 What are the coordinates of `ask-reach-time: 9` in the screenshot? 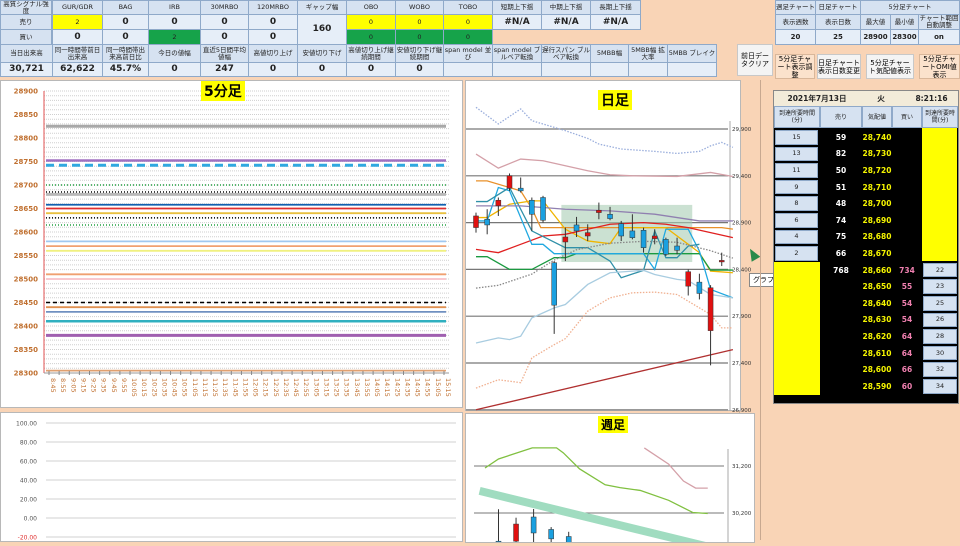 It's located at (796, 187).